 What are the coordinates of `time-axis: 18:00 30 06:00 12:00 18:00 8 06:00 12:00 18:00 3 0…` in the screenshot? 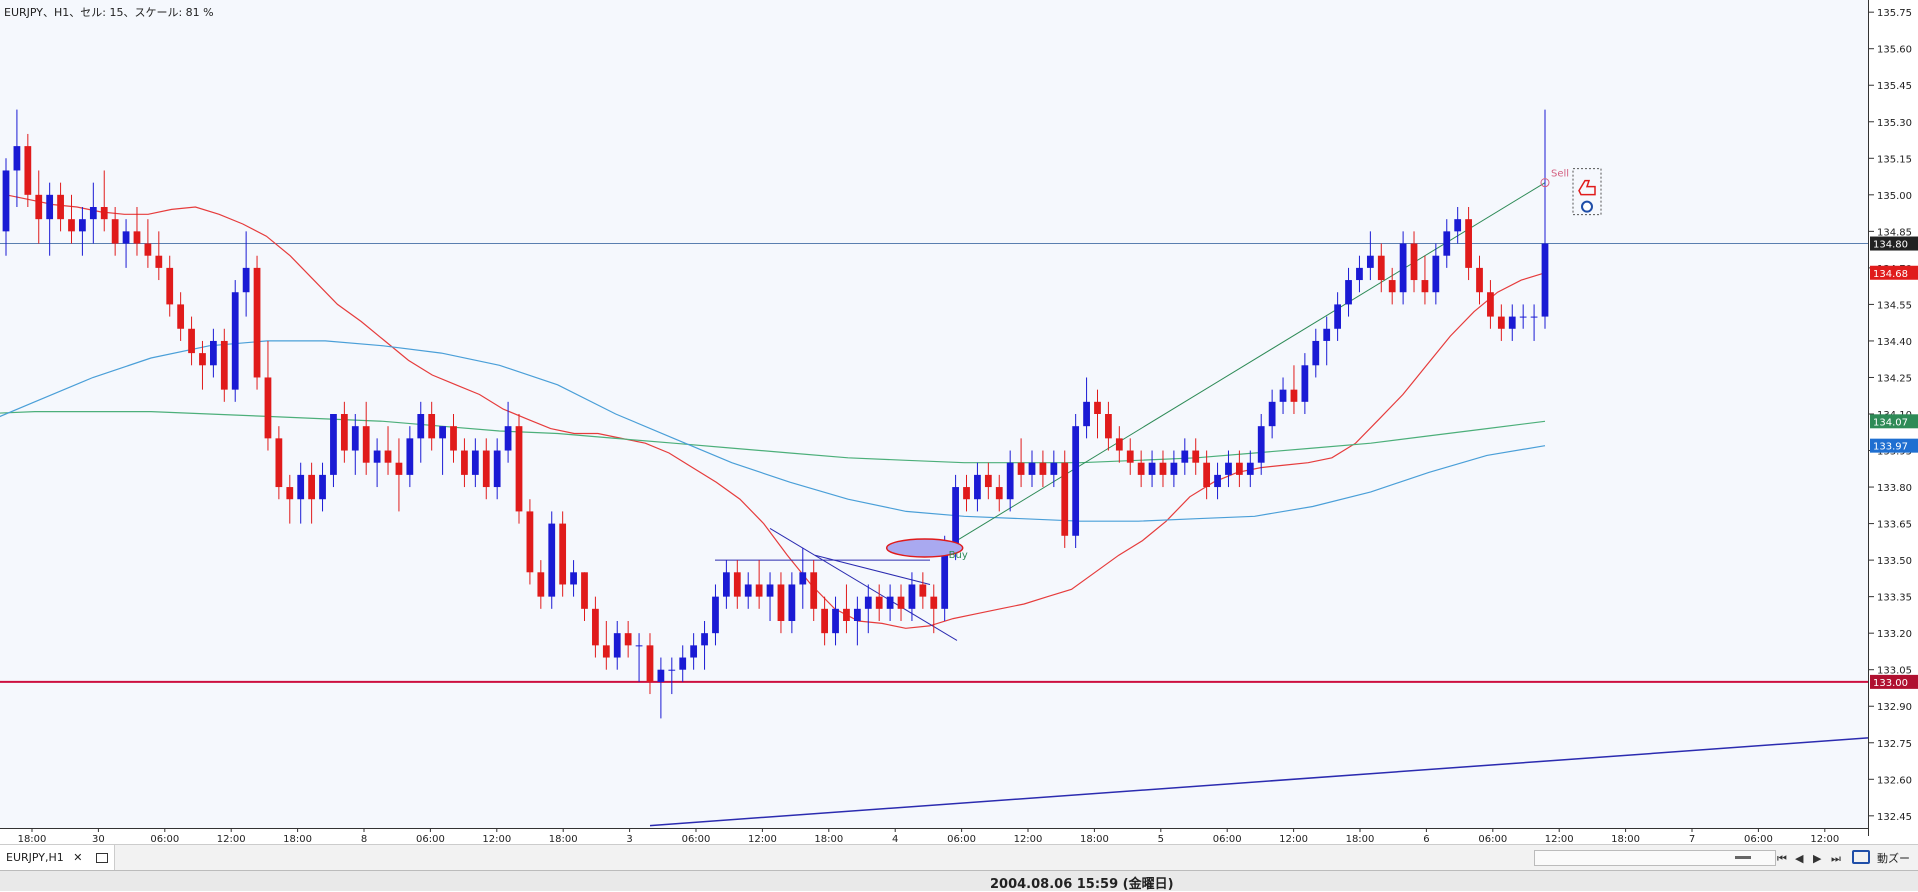 It's located at (934, 836).